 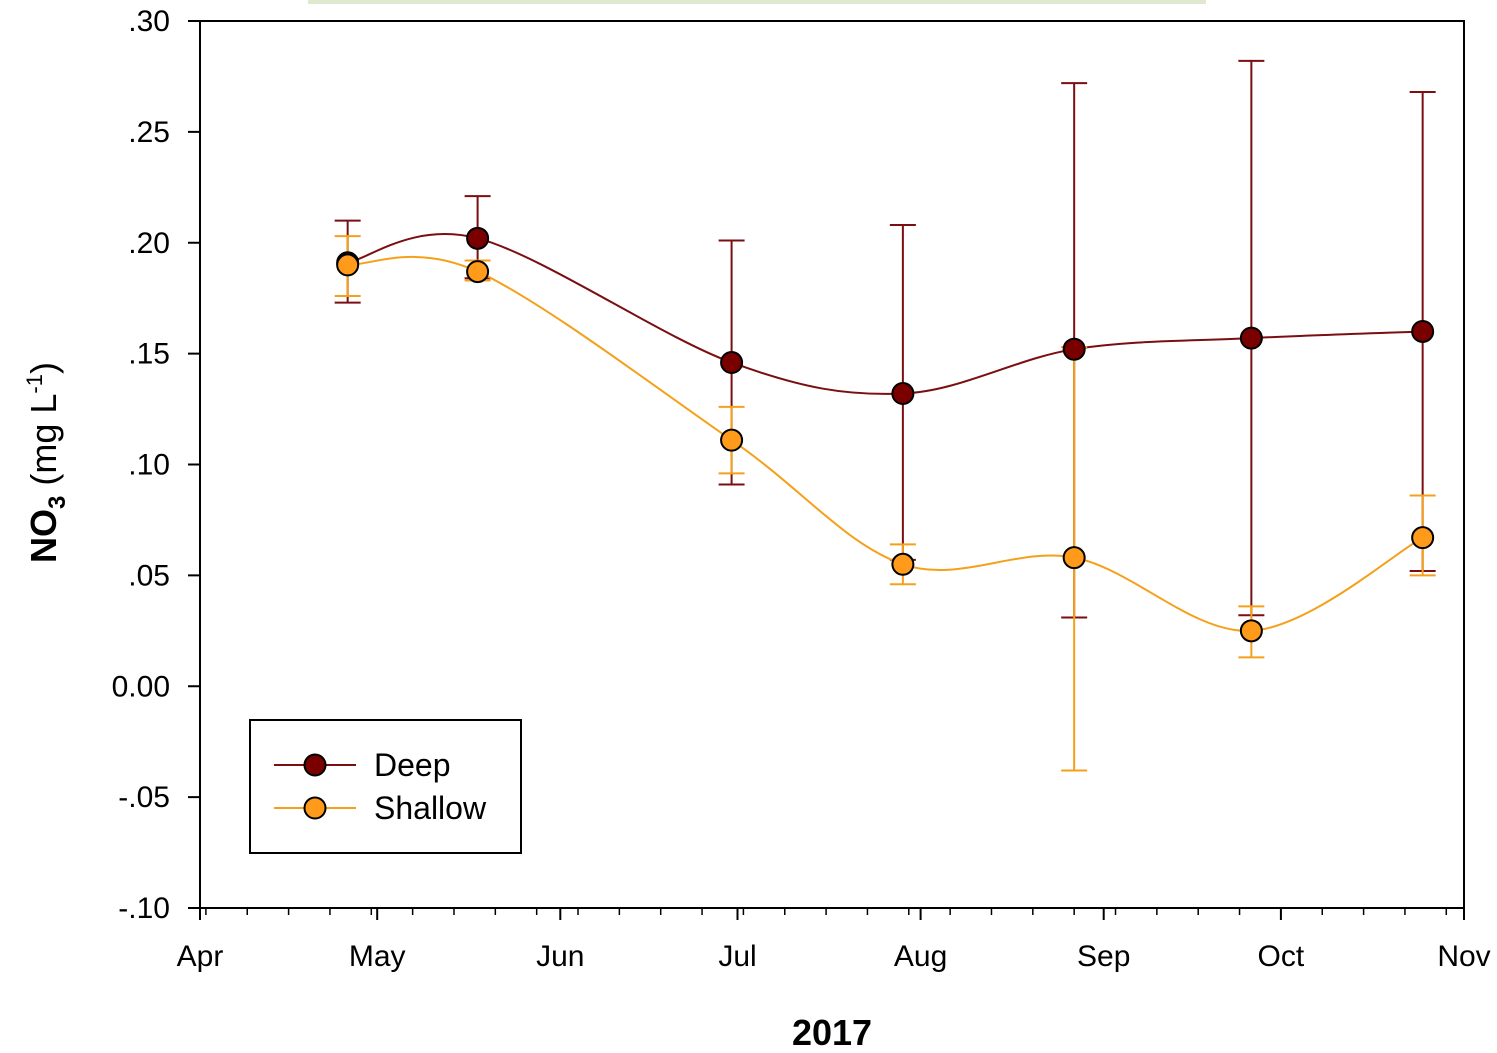 What do you see at coordinates (920, 956) in the screenshot?
I see `x-tick-label: Aug` at bounding box center [920, 956].